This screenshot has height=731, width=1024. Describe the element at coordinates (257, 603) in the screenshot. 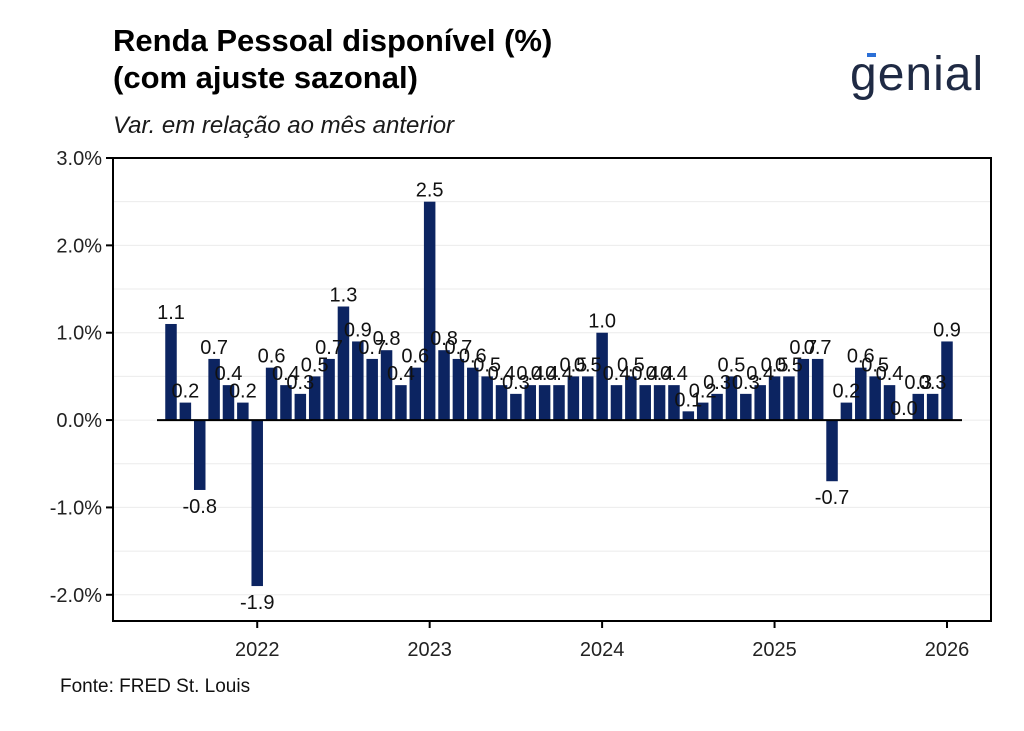

I see `data-label: -1.9` at that location.